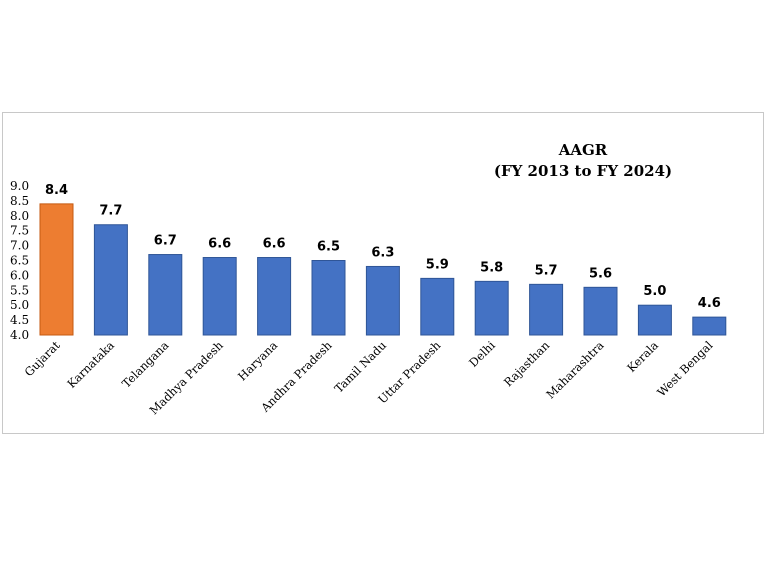 The image size is (768, 579). What do you see at coordinates (56, 269) in the screenshot?
I see `bar-gujarat` at bounding box center [56, 269].